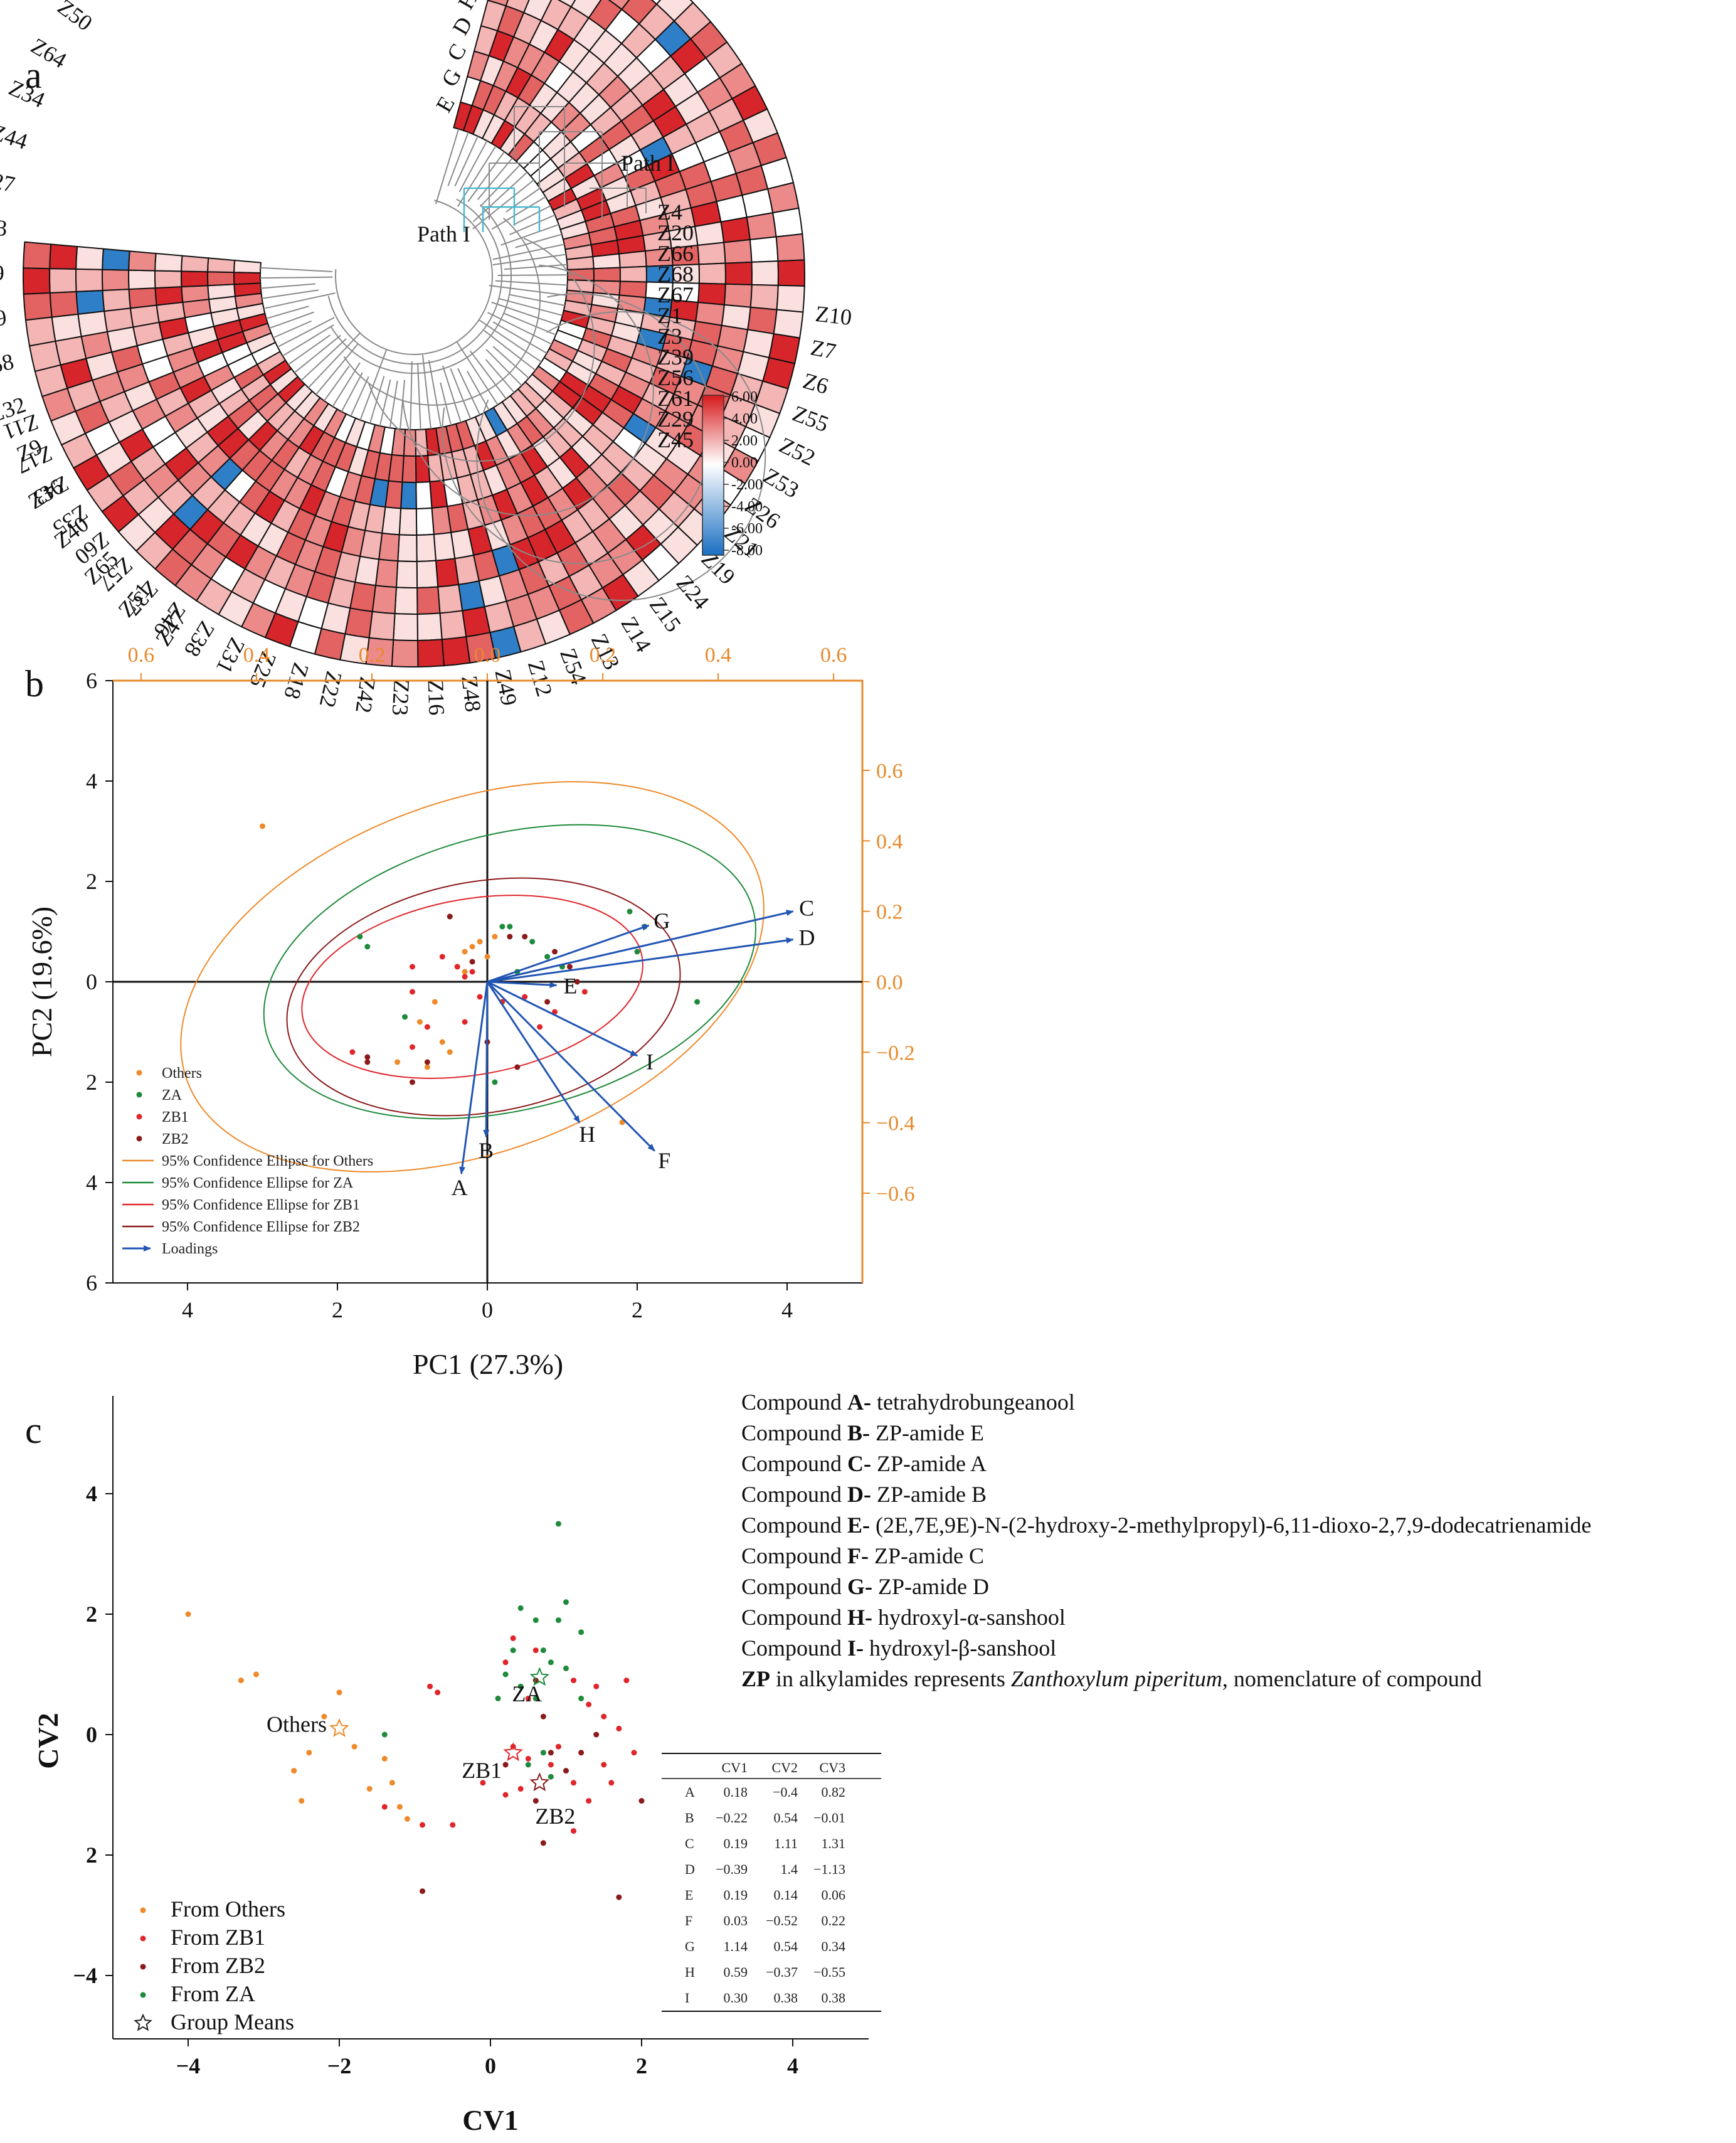 This screenshot has width=1736, height=2143. What do you see at coordinates (340, 2065) in the screenshot?
I see `x-tick-label: −2` at bounding box center [340, 2065].